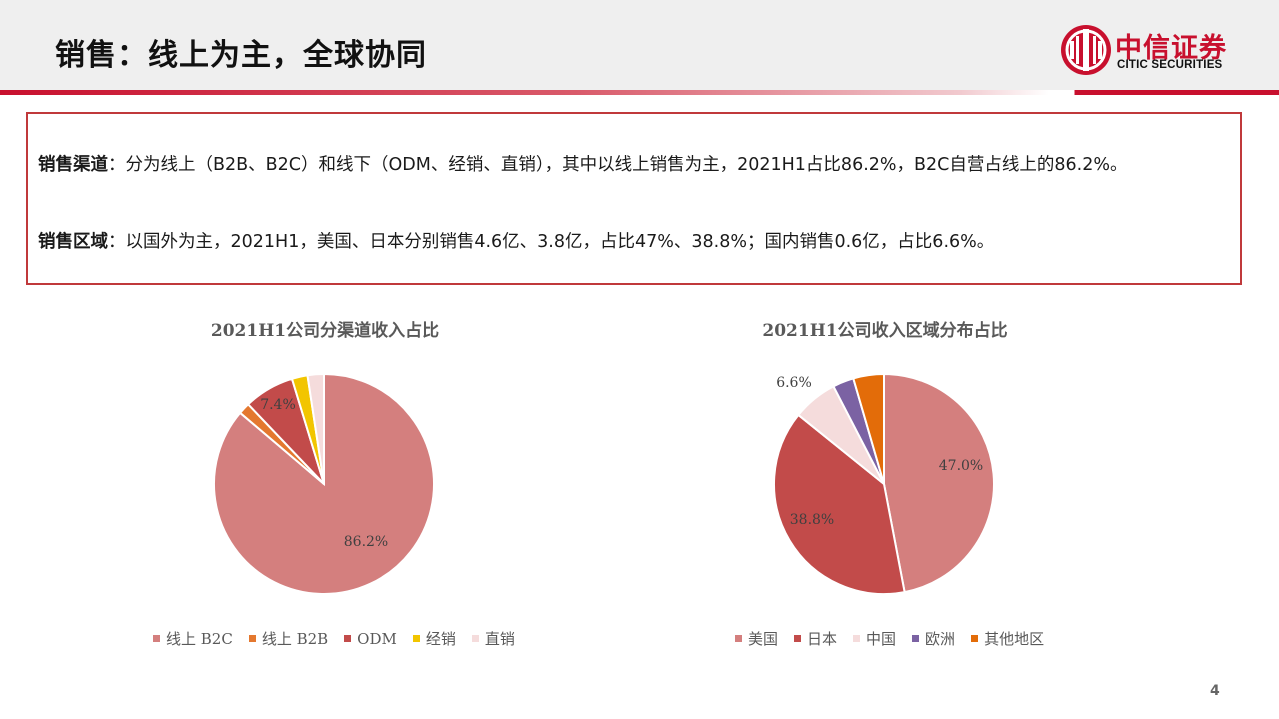 The height and width of the screenshot is (719, 1279). I want to click on channel-legend-label: 直销, so click(499, 639).